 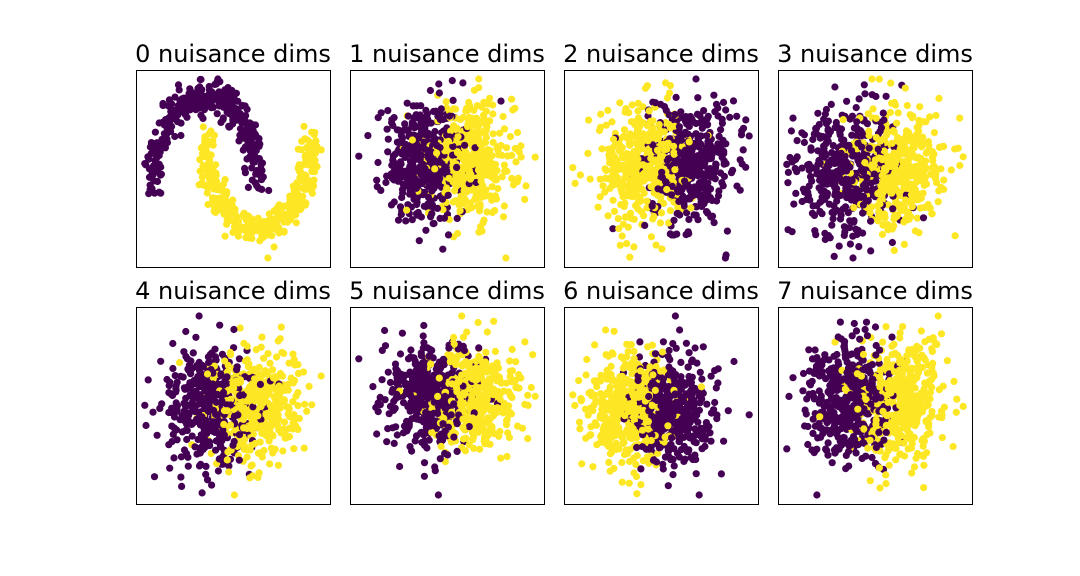 I want to click on panel-6: 6 nuisance dims, so click(x=661, y=391).